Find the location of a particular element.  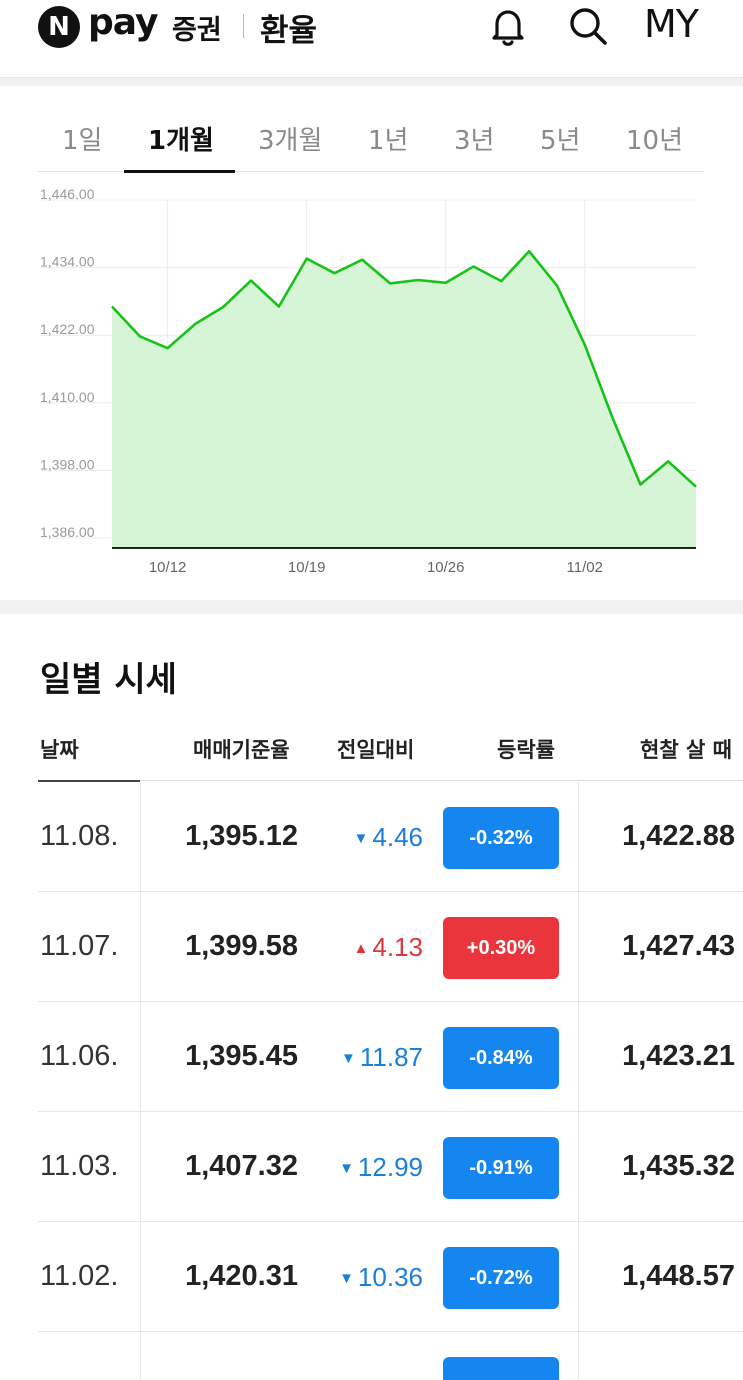

row-change-rate-badge: -0.32% is located at coordinates (501, 838).